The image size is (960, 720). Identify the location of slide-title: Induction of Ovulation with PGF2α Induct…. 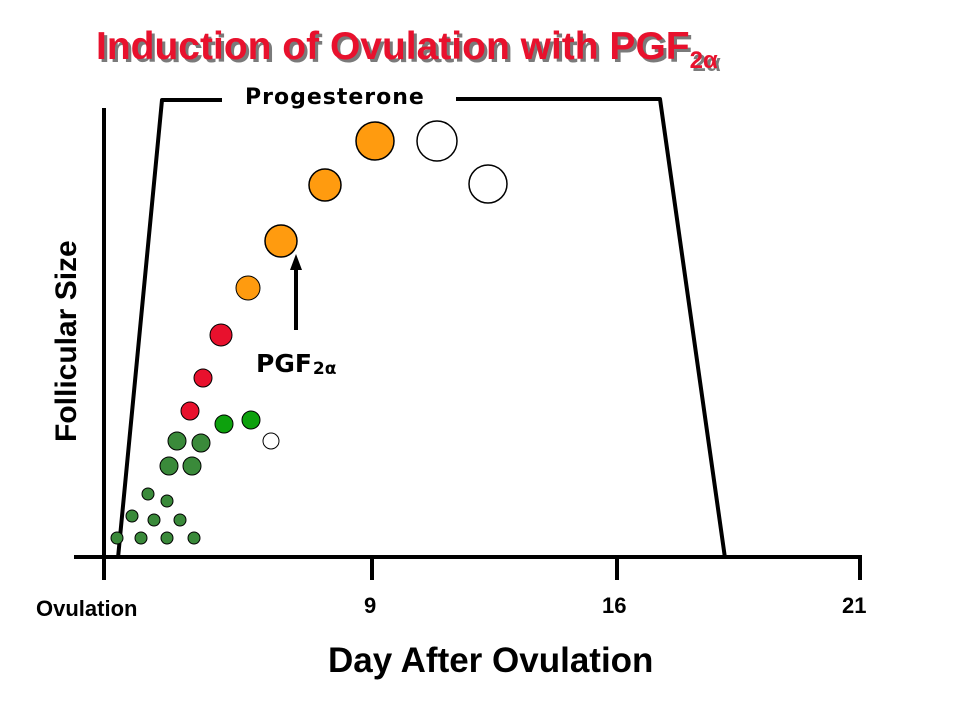
(408, 51).